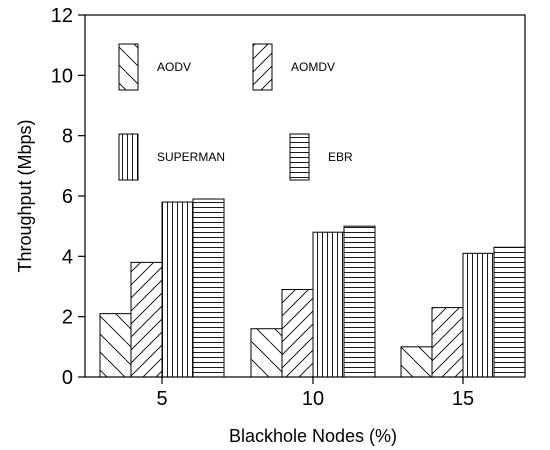  What do you see at coordinates (67, 378) in the screenshot?
I see `y-tick-label: 0` at bounding box center [67, 378].